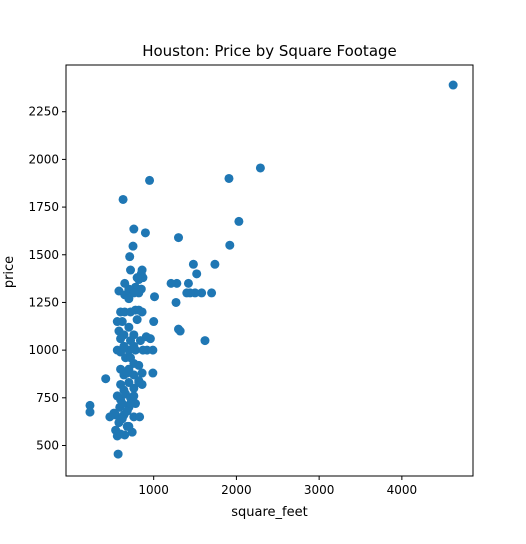 Image resolution: width=526 pixels, height=544 pixels. I want to click on x-tick-label: 4000, so click(402, 490).